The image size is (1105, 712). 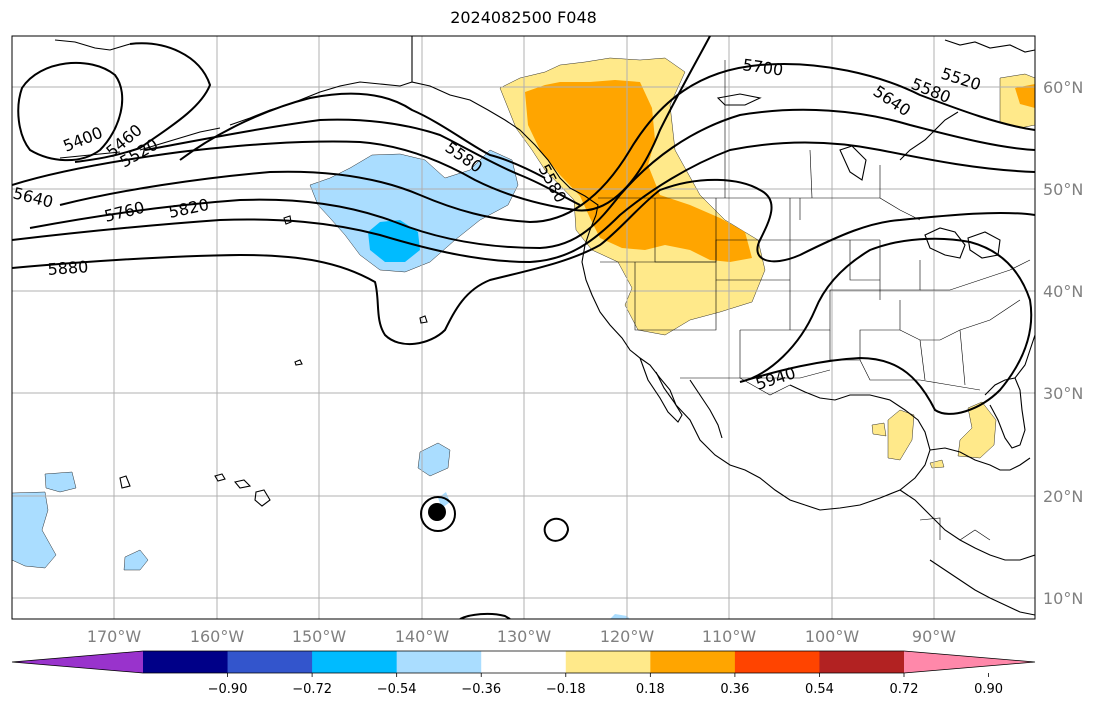 What do you see at coordinates (1063, 189) in the screenshot?
I see `lat-label: 50°N` at bounding box center [1063, 189].